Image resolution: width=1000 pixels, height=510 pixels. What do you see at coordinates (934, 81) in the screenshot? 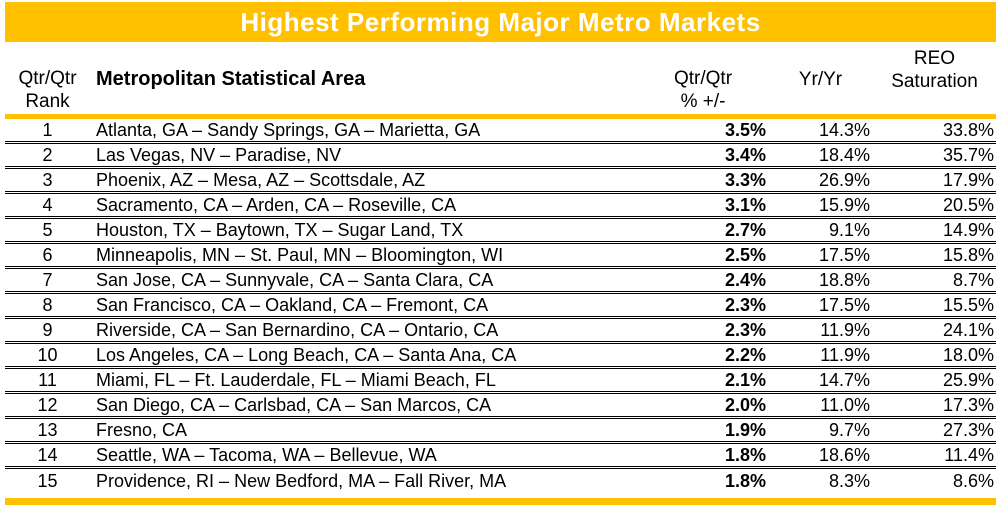
I see `column-header-reo-line2: Saturation` at bounding box center [934, 81].